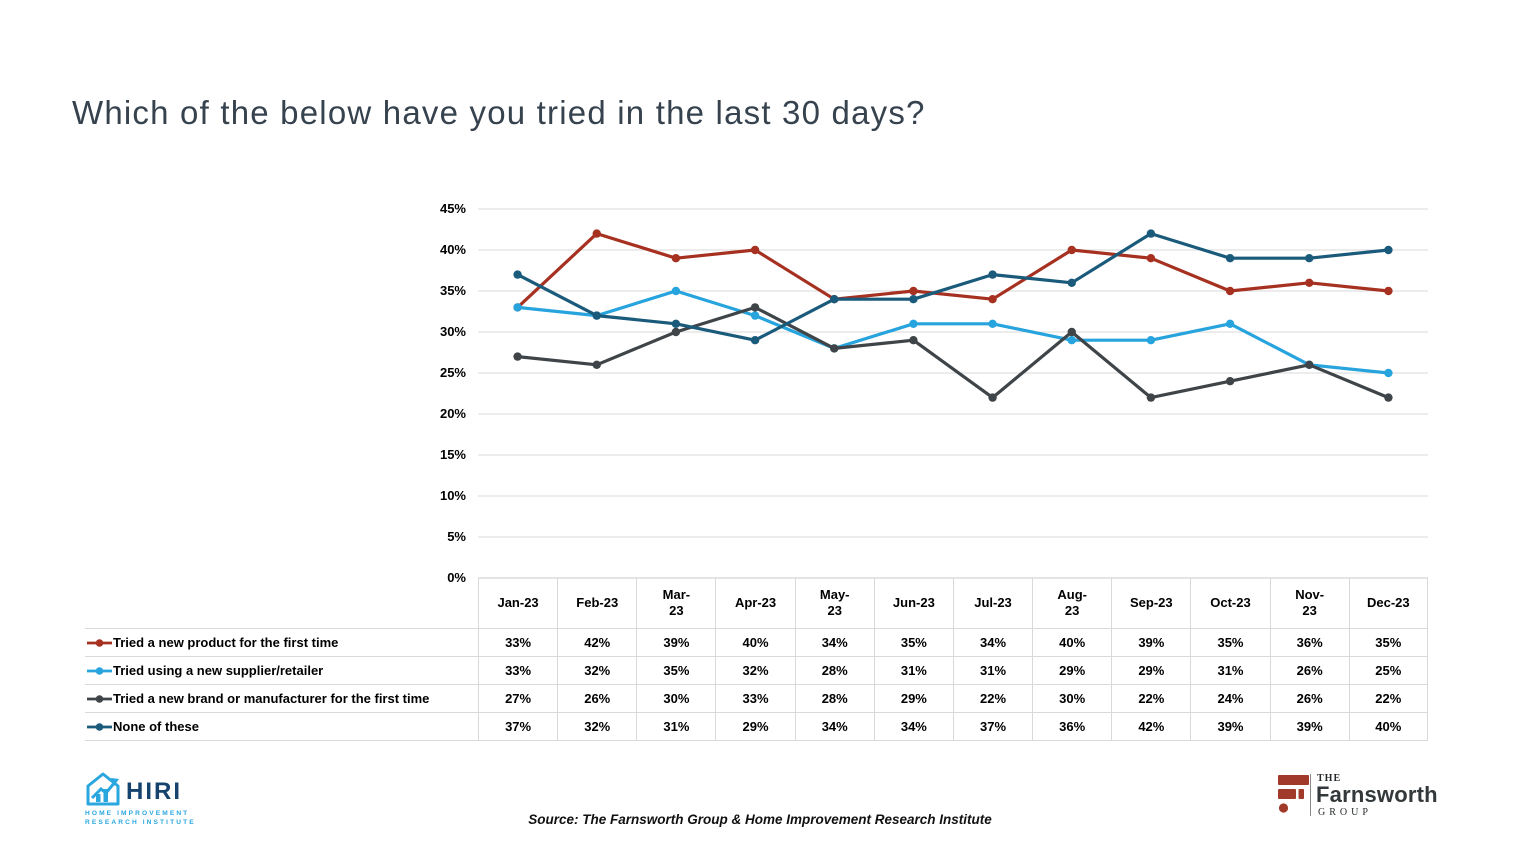 This screenshot has width=1520, height=848. I want to click on value-cell: 24%, so click(1230, 698).